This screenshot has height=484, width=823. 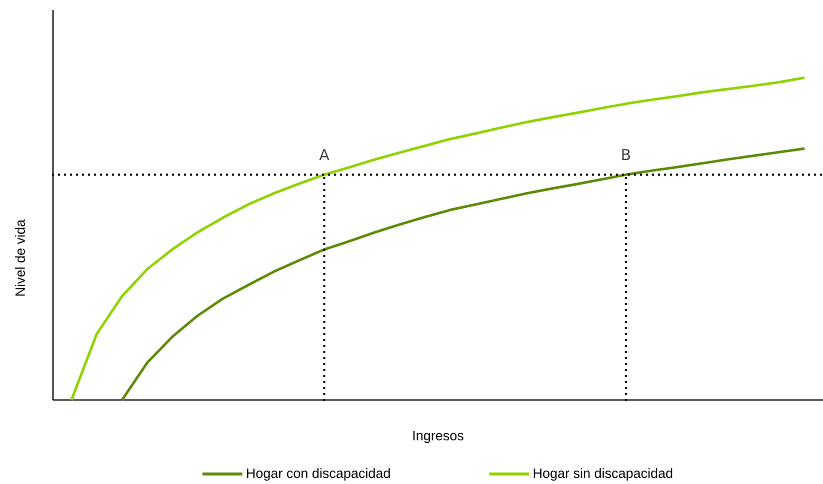 I want to click on legend-label: Hogar con discapacidad, so click(x=318, y=474).